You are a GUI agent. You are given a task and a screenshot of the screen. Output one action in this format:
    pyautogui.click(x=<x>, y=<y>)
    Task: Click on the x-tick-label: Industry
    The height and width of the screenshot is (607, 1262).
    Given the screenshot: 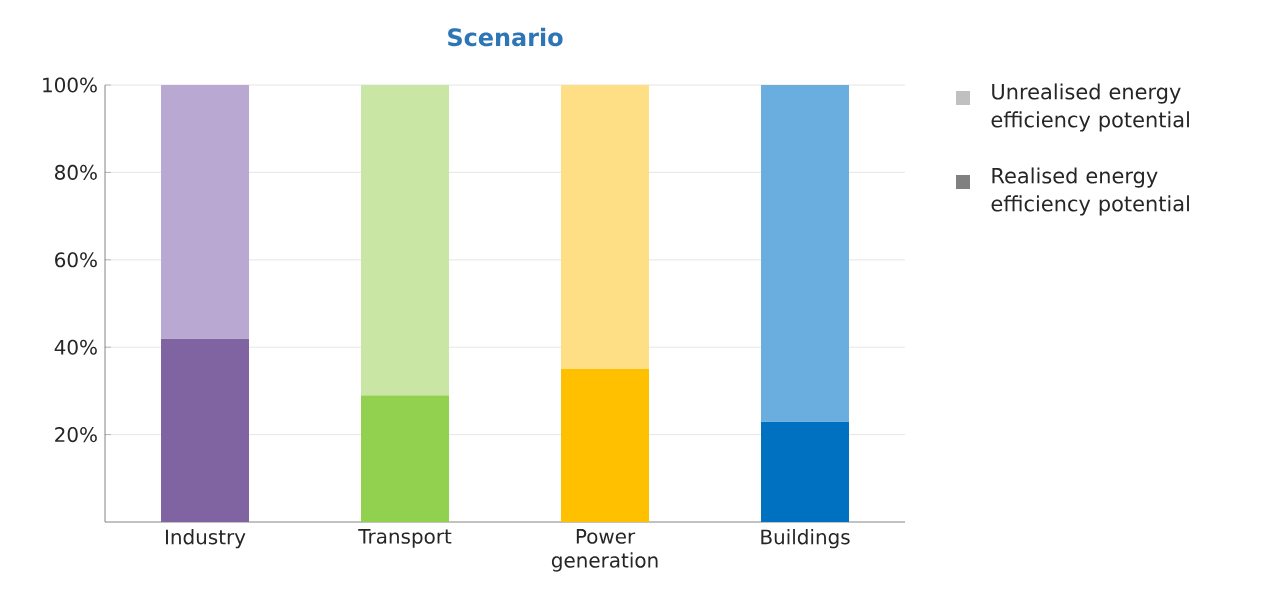 What is the action you would take?
    pyautogui.click(x=206, y=539)
    